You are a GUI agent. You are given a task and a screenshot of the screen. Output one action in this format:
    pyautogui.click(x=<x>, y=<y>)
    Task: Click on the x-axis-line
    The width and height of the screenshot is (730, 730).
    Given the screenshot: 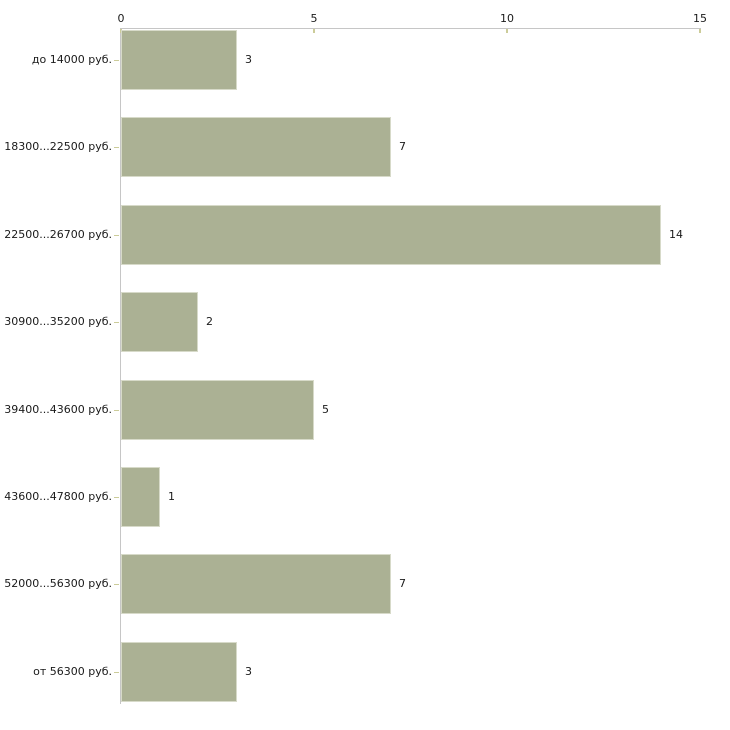 What is the action you would take?
    pyautogui.click(x=410, y=28)
    